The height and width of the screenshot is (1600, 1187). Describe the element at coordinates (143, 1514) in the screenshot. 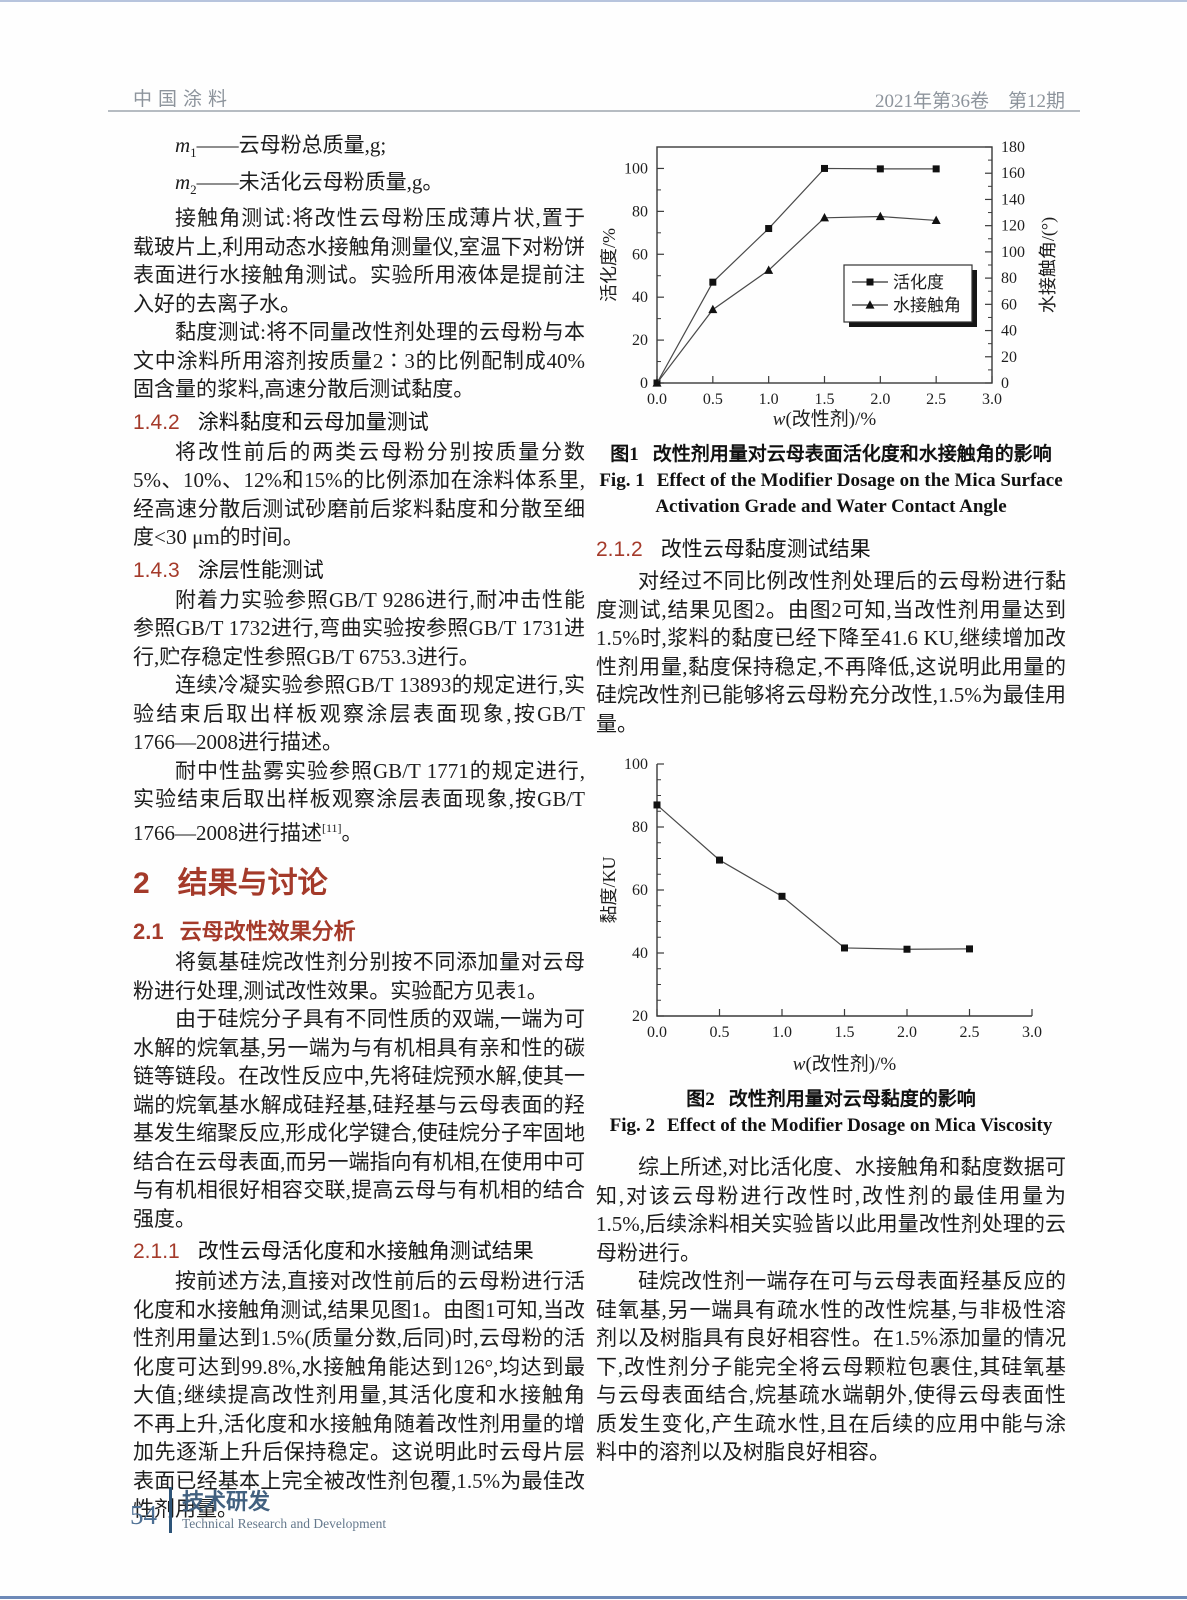

I see `page-number: 54` at that location.